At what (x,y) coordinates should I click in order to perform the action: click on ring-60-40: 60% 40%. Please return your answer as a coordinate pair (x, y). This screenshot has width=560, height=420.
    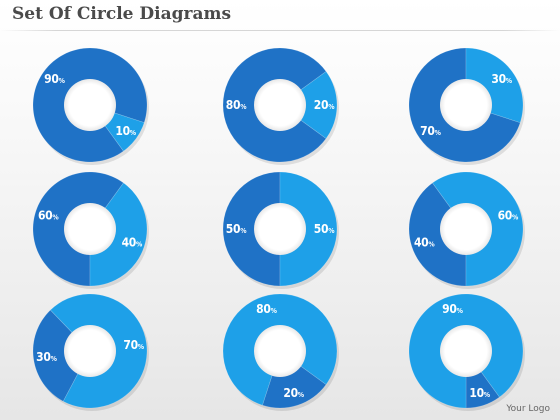
    Looking at the image, I should click on (90, 230).